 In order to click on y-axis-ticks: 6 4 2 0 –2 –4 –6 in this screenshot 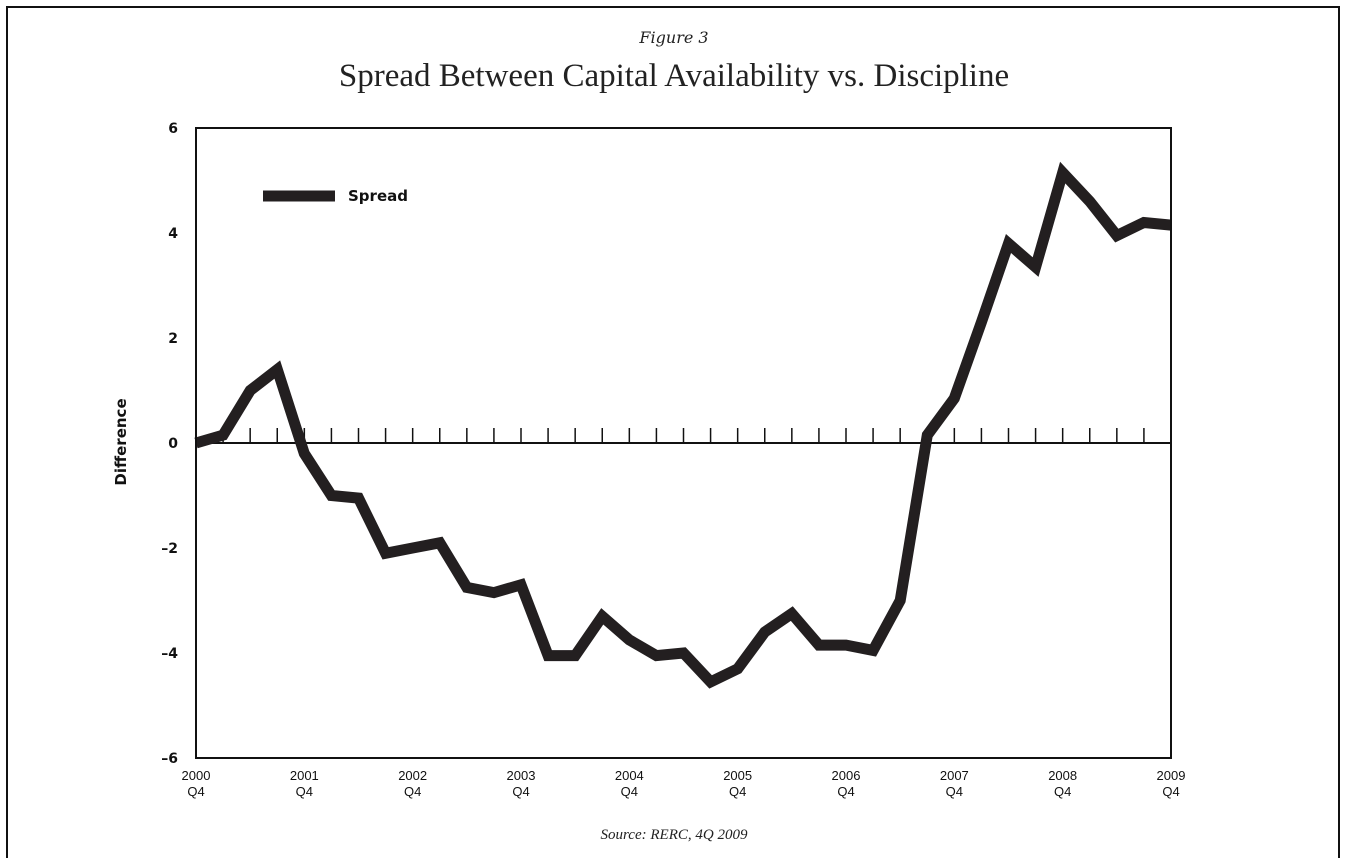, I will do `click(169, 444)`.